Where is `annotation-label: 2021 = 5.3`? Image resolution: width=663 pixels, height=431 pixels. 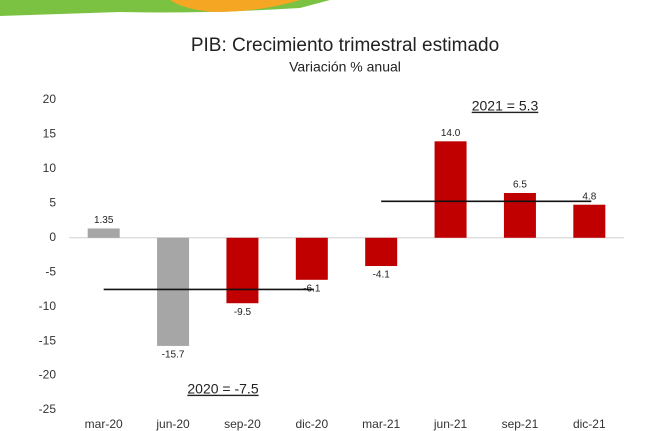 annotation-label: 2021 = 5.3 is located at coordinates (505, 106).